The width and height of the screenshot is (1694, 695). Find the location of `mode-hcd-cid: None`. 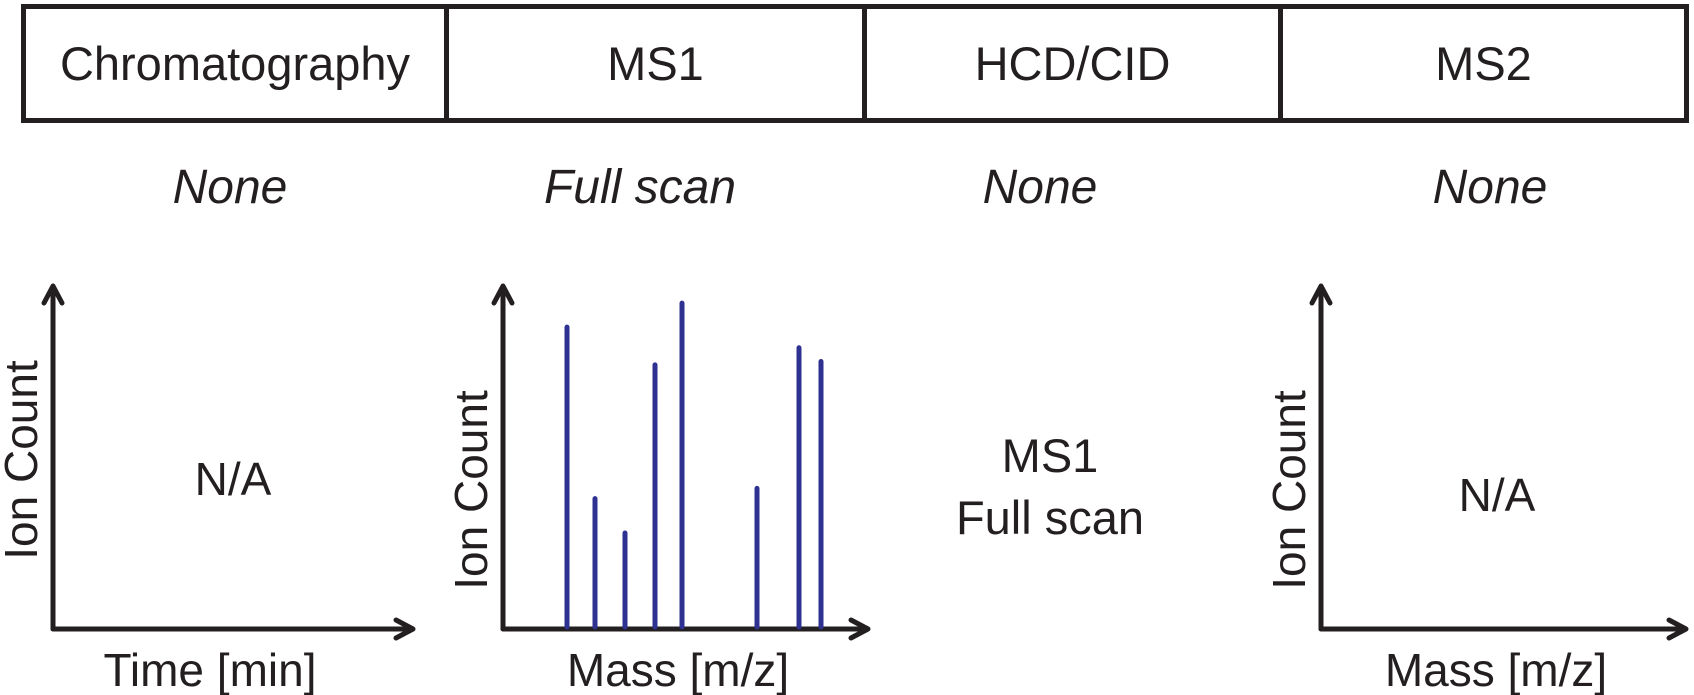

mode-hcd-cid: None is located at coordinates (1040, 187).